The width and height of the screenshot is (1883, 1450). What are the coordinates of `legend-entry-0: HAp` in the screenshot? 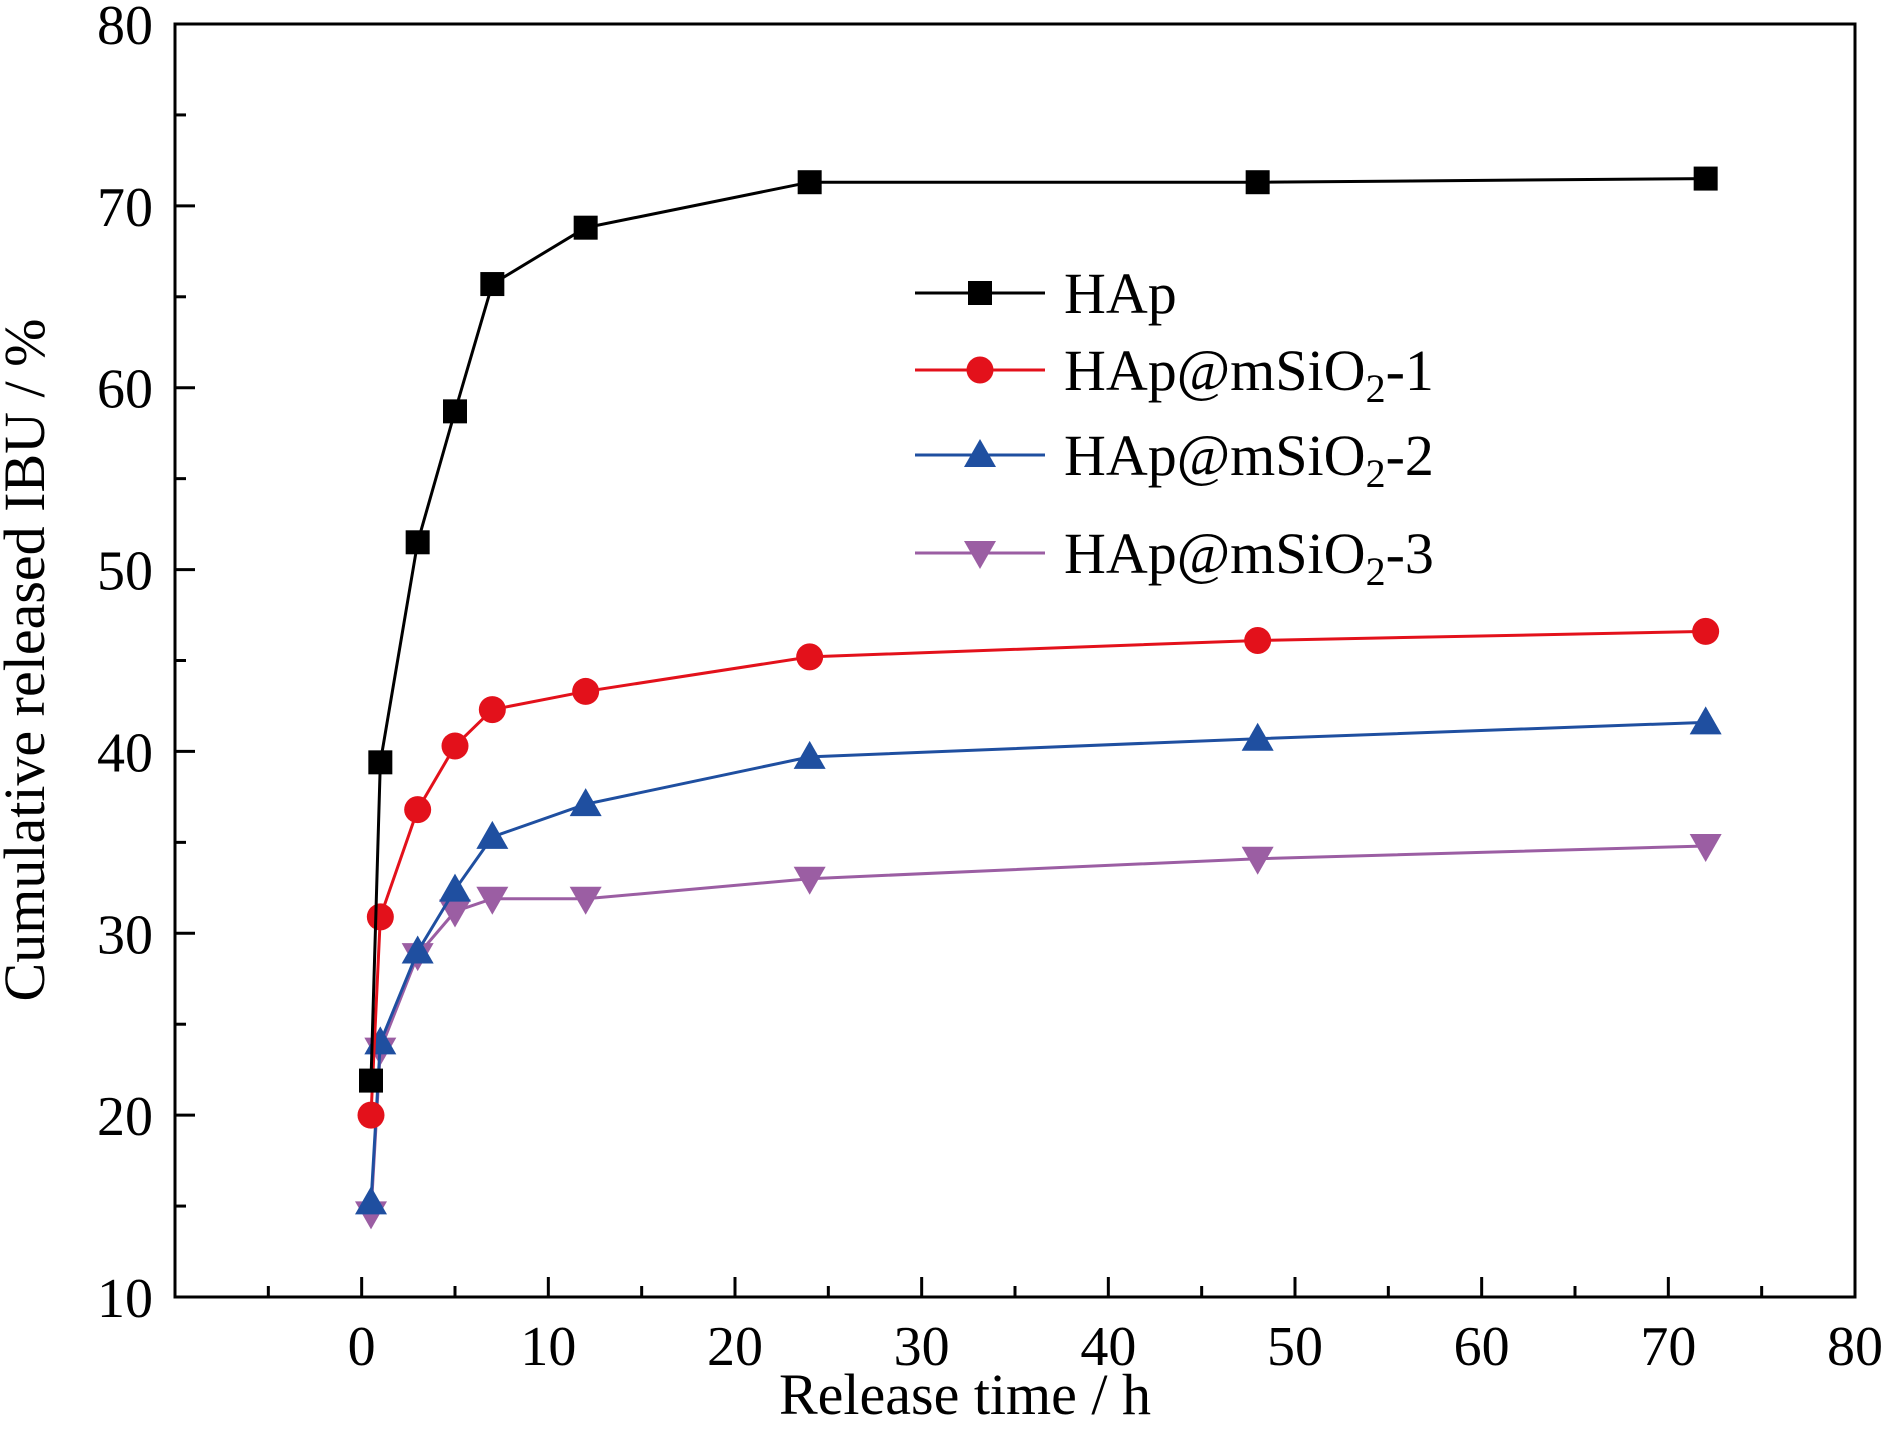 It's located at (1046, 293).